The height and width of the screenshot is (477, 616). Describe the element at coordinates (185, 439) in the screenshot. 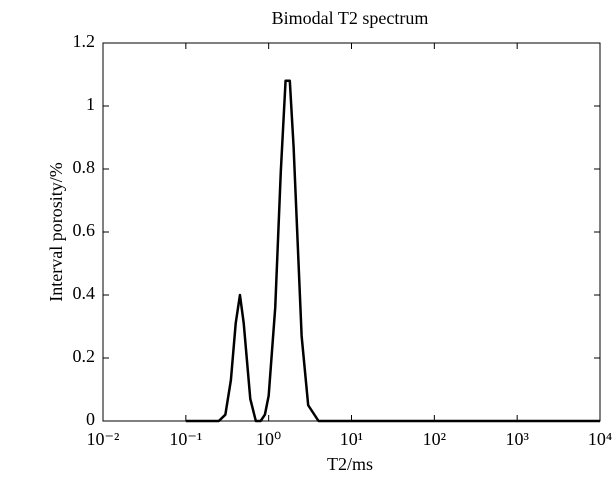

I see `x-tick-label: 10⁻¹` at that location.